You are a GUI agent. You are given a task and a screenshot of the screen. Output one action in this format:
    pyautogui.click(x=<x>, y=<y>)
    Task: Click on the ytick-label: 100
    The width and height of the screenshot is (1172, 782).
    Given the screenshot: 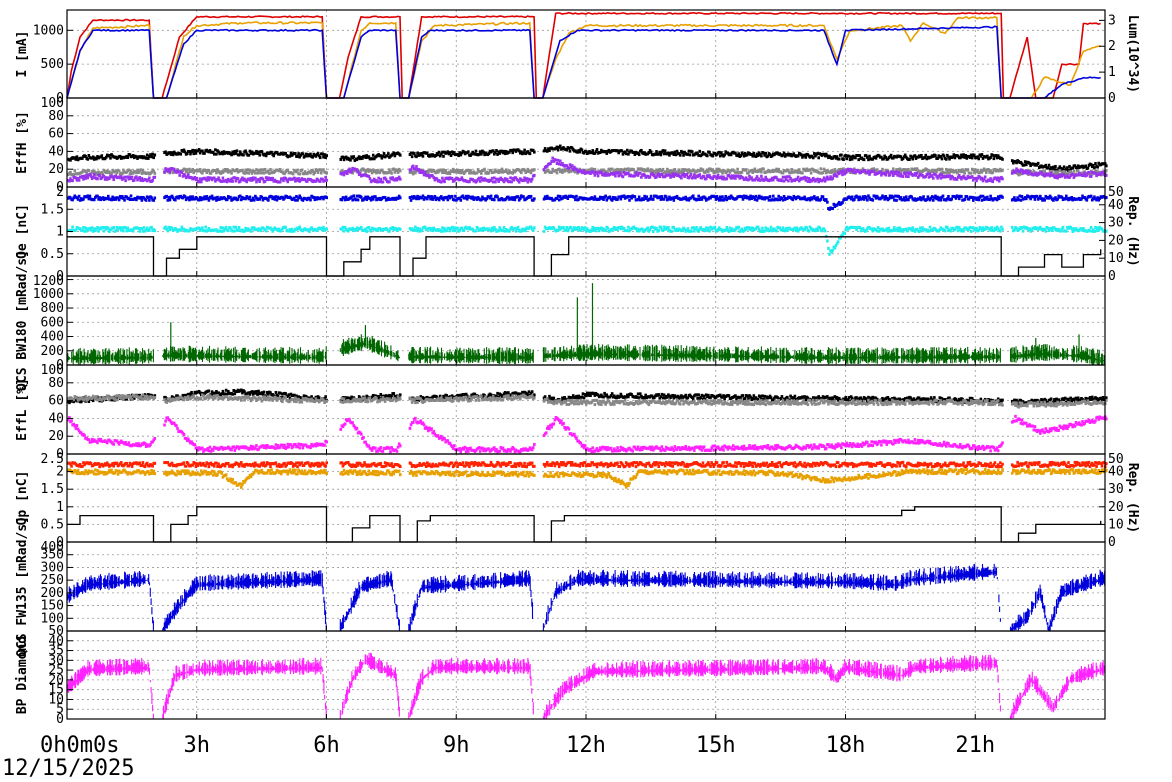 What is the action you would take?
    pyautogui.click(x=52, y=103)
    